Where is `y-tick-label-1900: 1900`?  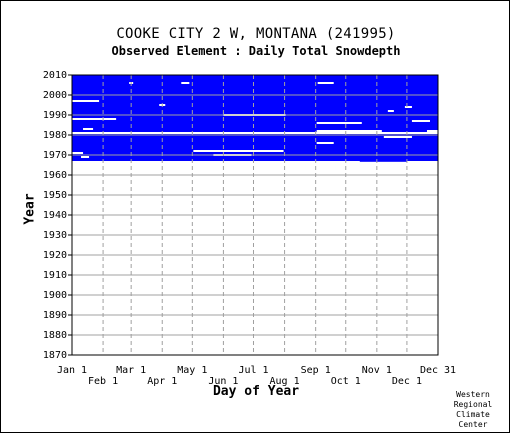 y-tick-label-1900: 1900 is located at coordinates (55, 295).